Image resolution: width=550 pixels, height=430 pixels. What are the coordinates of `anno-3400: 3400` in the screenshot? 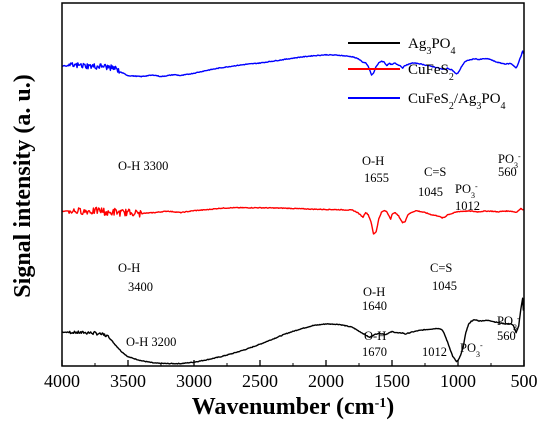 It's located at (140, 287).